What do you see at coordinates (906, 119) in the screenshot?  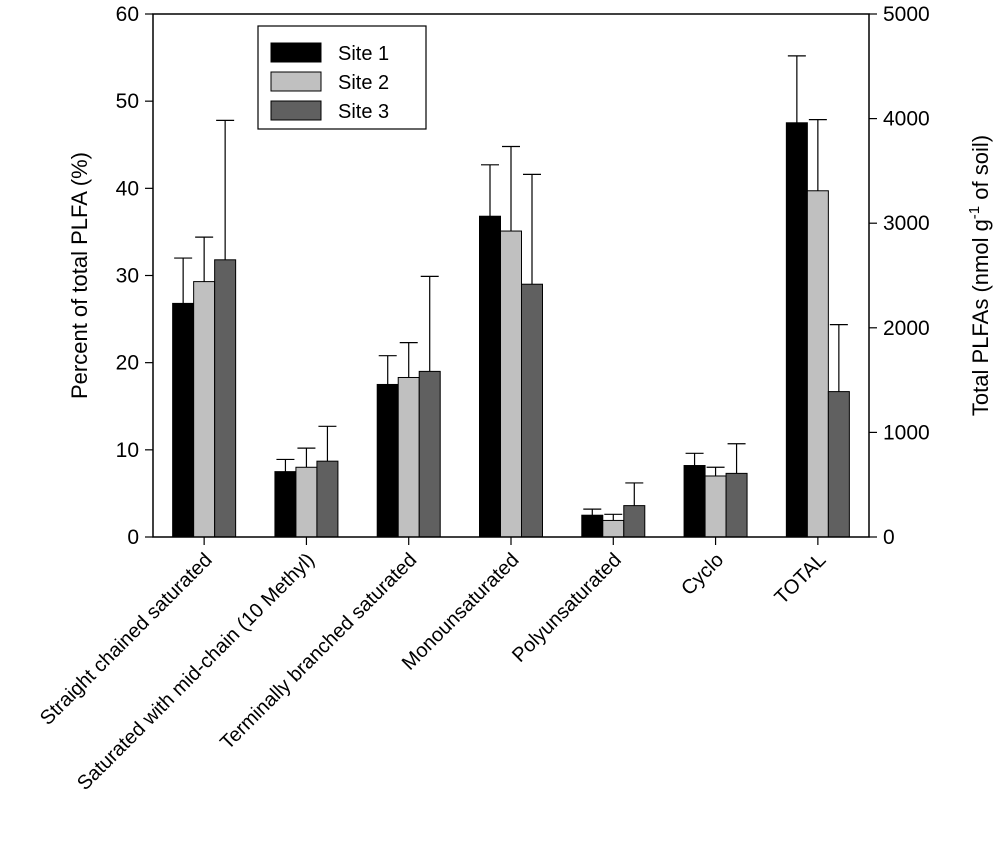 I see `y2-tick-label: 4000` at bounding box center [906, 119].